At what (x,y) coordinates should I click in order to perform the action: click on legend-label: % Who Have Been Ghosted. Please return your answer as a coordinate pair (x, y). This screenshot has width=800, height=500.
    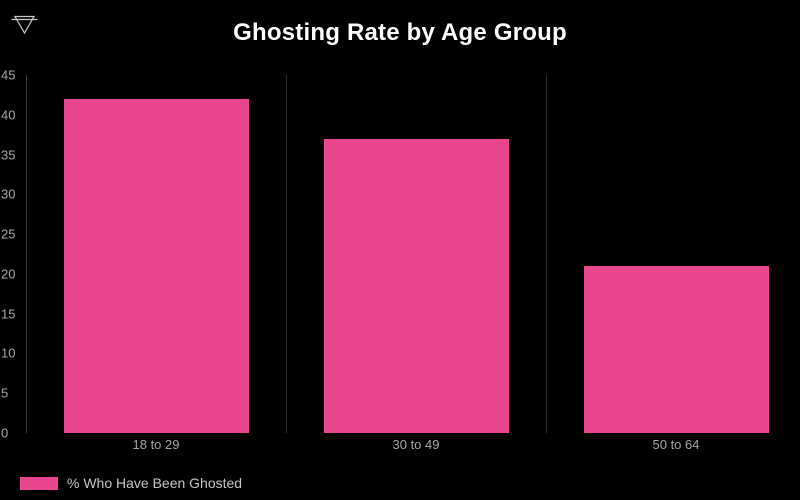
    Looking at the image, I should click on (155, 483).